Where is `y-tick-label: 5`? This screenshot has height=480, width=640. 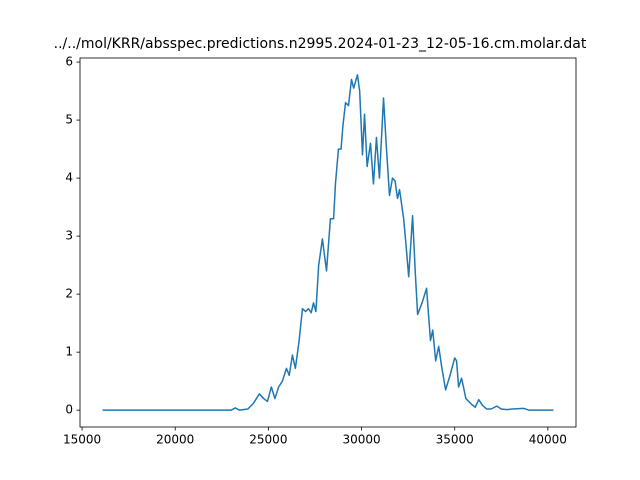
y-tick-label: 5 is located at coordinates (69, 120).